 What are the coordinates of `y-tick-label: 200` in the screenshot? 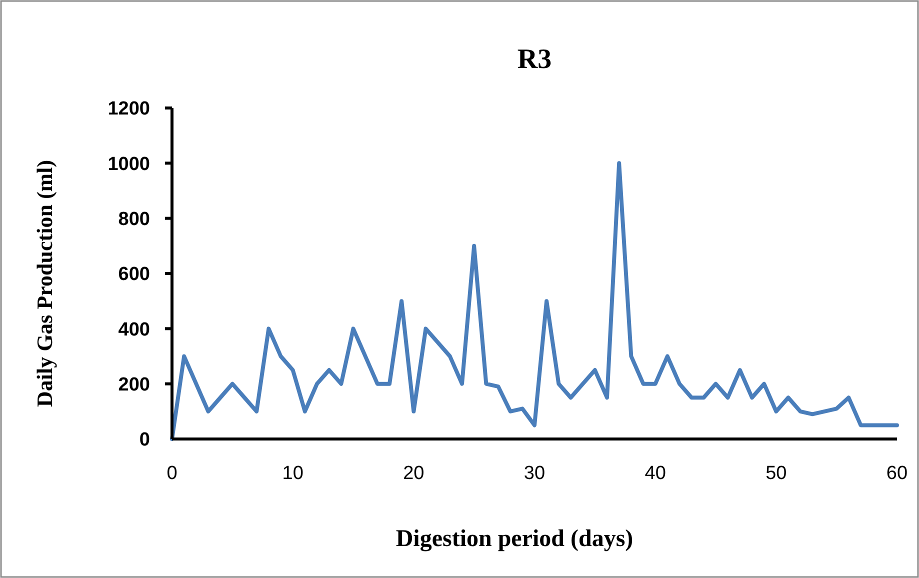 It's located at (134, 385).